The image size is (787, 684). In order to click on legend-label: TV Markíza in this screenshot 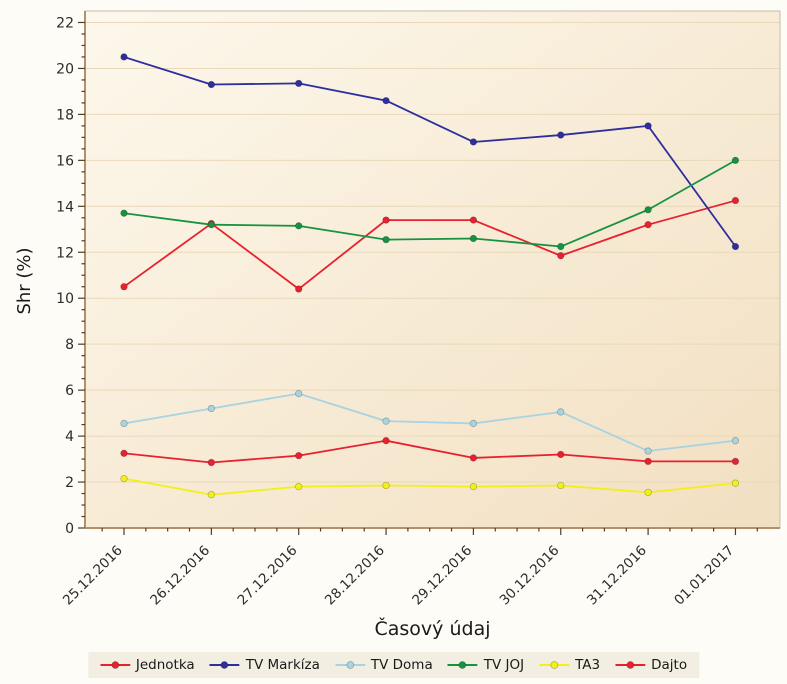, I will do `click(282, 665)`.